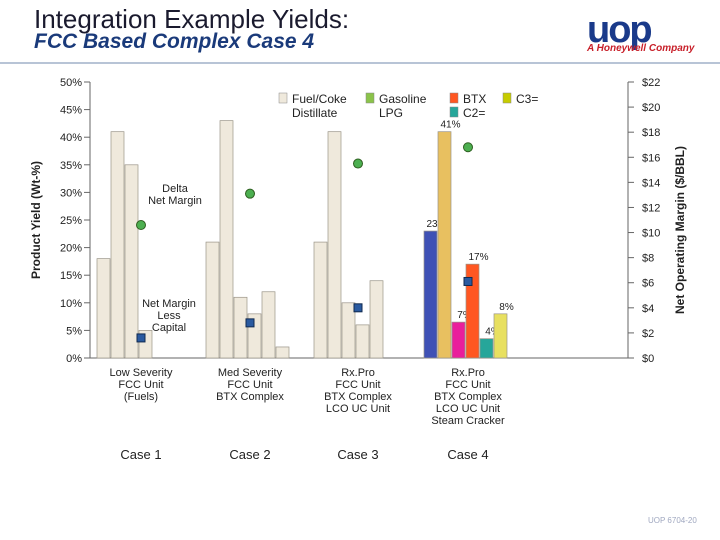 This screenshot has width=720, height=540. What do you see at coordinates (651, 83) in the screenshot?
I see `y2-tick-label: $22` at bounding box center [651, 83].